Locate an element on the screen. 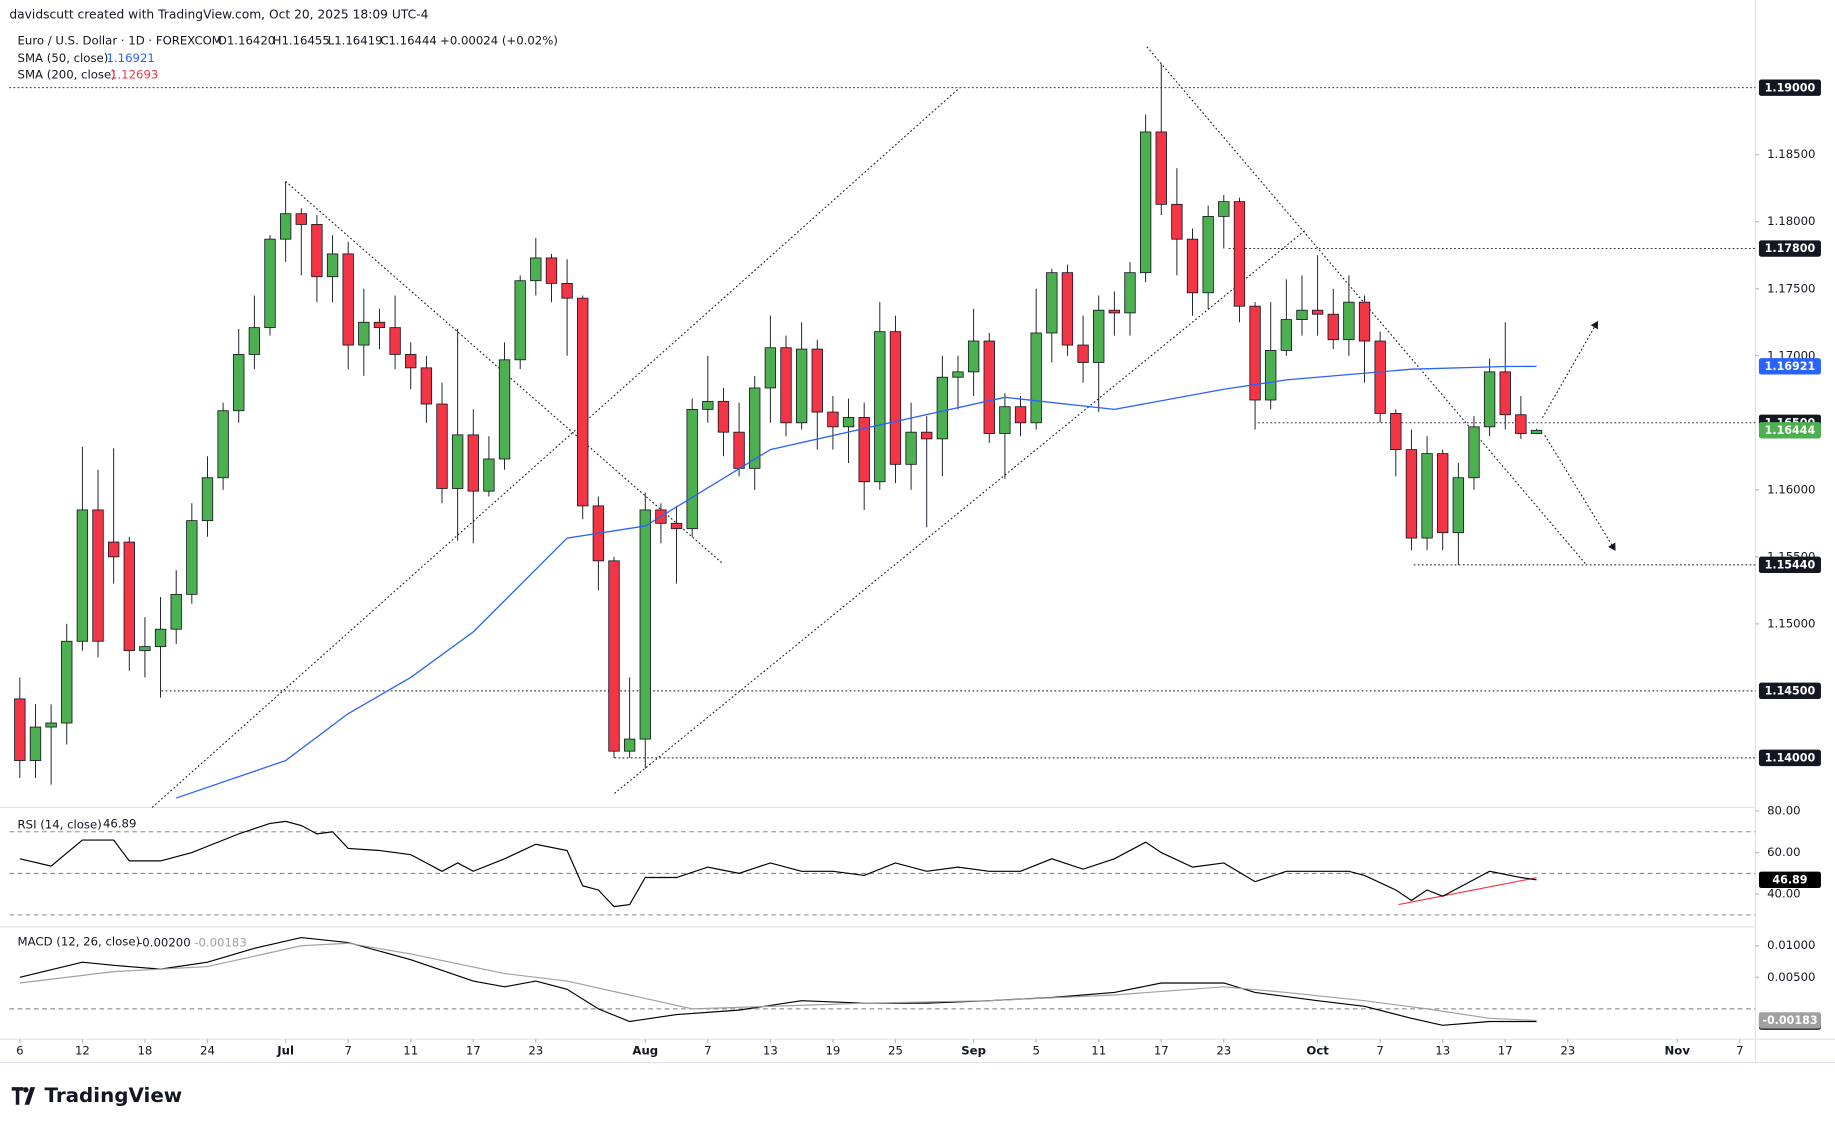  price-tag-label: 46.89 is located at coordinates (1789, 879).